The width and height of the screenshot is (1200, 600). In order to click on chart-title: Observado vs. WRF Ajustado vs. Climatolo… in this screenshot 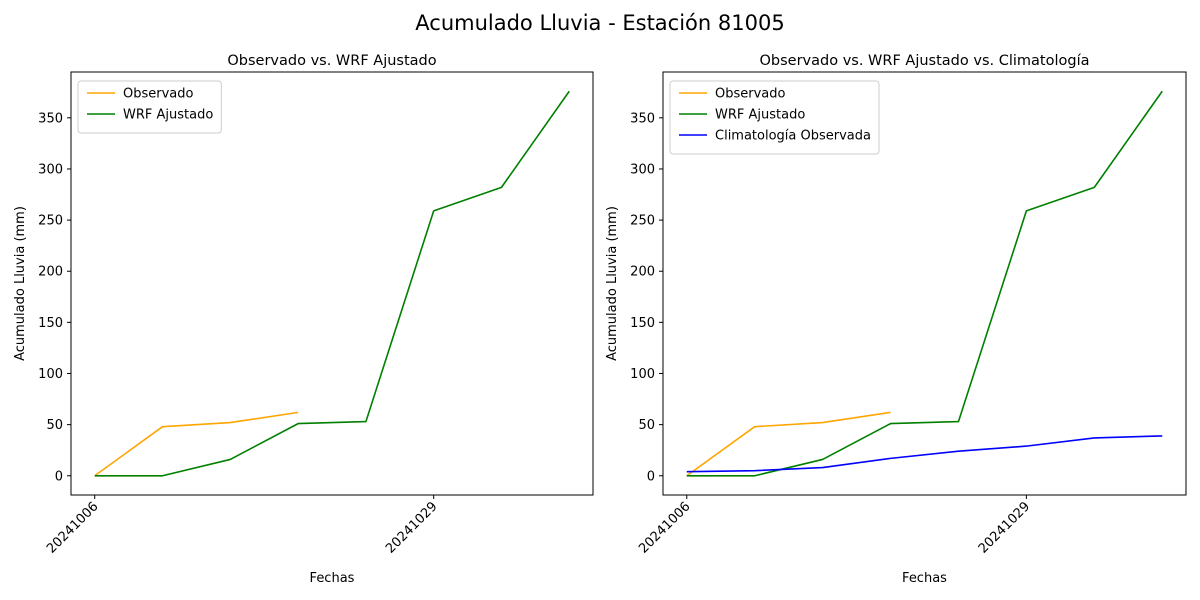, I will do `click(925, 61)`.